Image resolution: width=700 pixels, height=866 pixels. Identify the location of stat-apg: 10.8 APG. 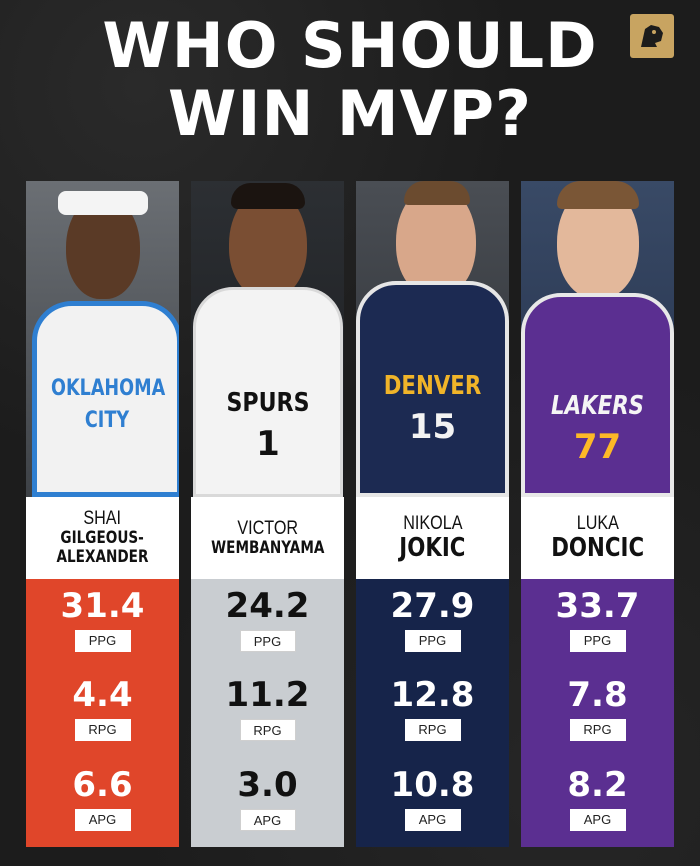
(432, 802).